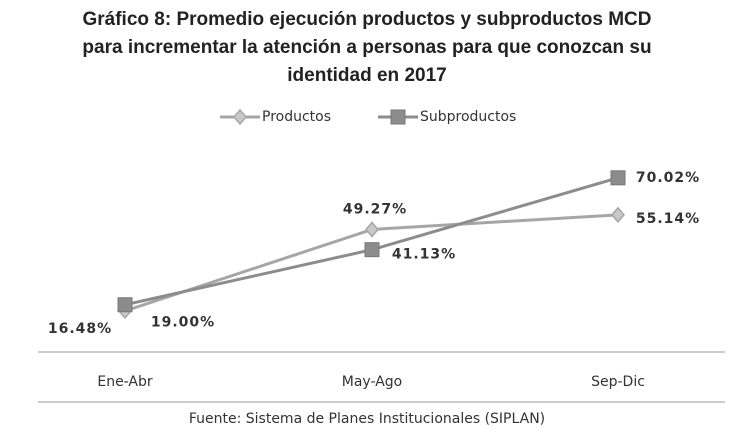 This screenshot has width=734, height=429. Describe the element at coordinates (296, 117) in the screenshot. I see `legend-label: Productos` at that location.